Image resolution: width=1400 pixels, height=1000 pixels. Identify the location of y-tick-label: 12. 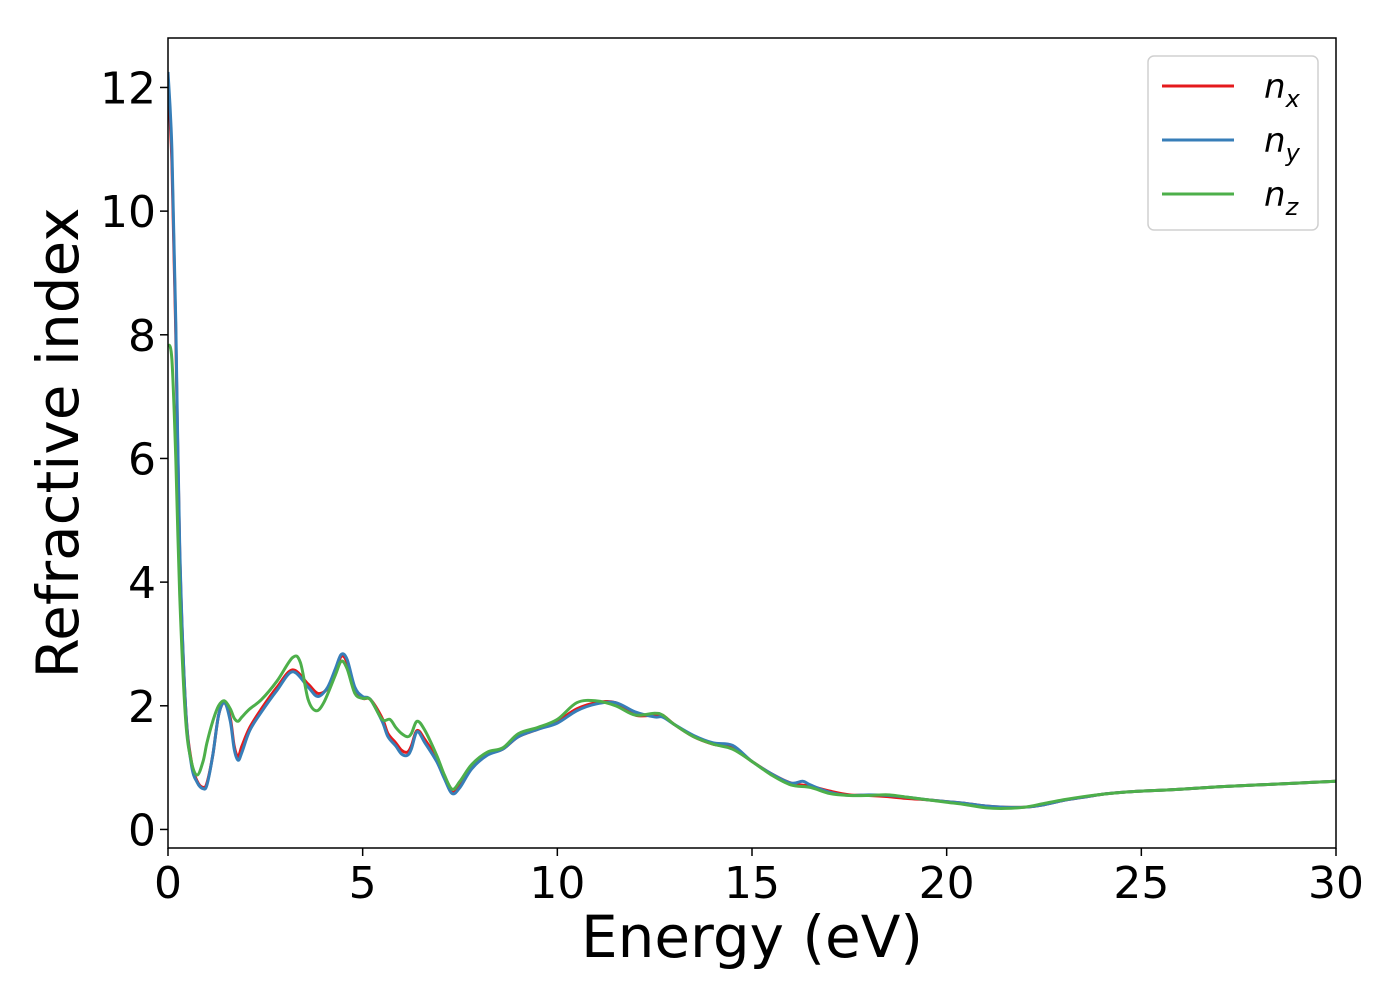
(128, 88).